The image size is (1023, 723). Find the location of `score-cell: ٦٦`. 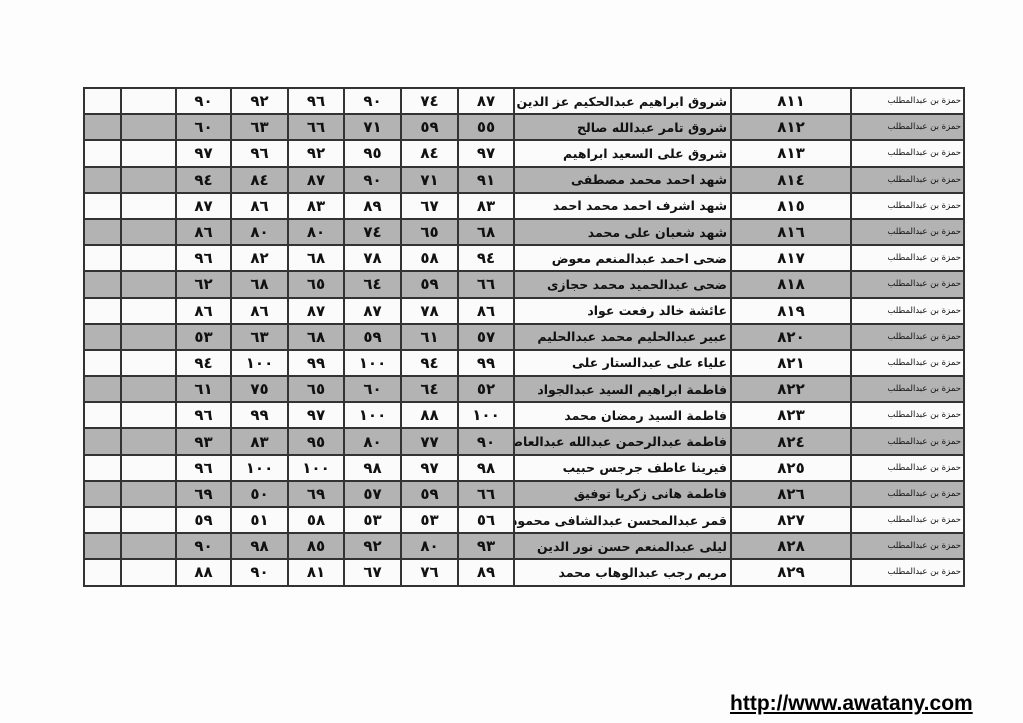

score-cell: ٦٦ is located at coordinates (486, 284).